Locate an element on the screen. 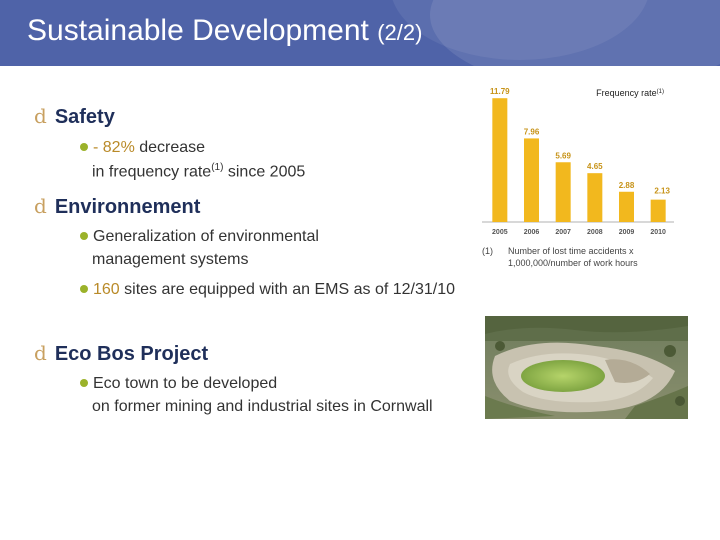 Image resolution: width=720 pixels, height=540 pixels. chart-bar-2005 is located at coordinates (500, 160).